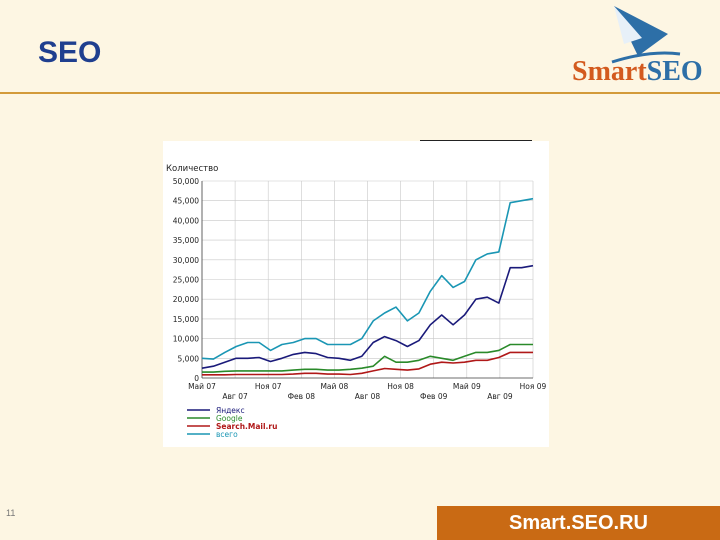 The width and height of the screenshot is (720, 540). Describe the element at coordinates (186, 181) in the screenshot. I see `y-tick-label: 50,000` at that location.